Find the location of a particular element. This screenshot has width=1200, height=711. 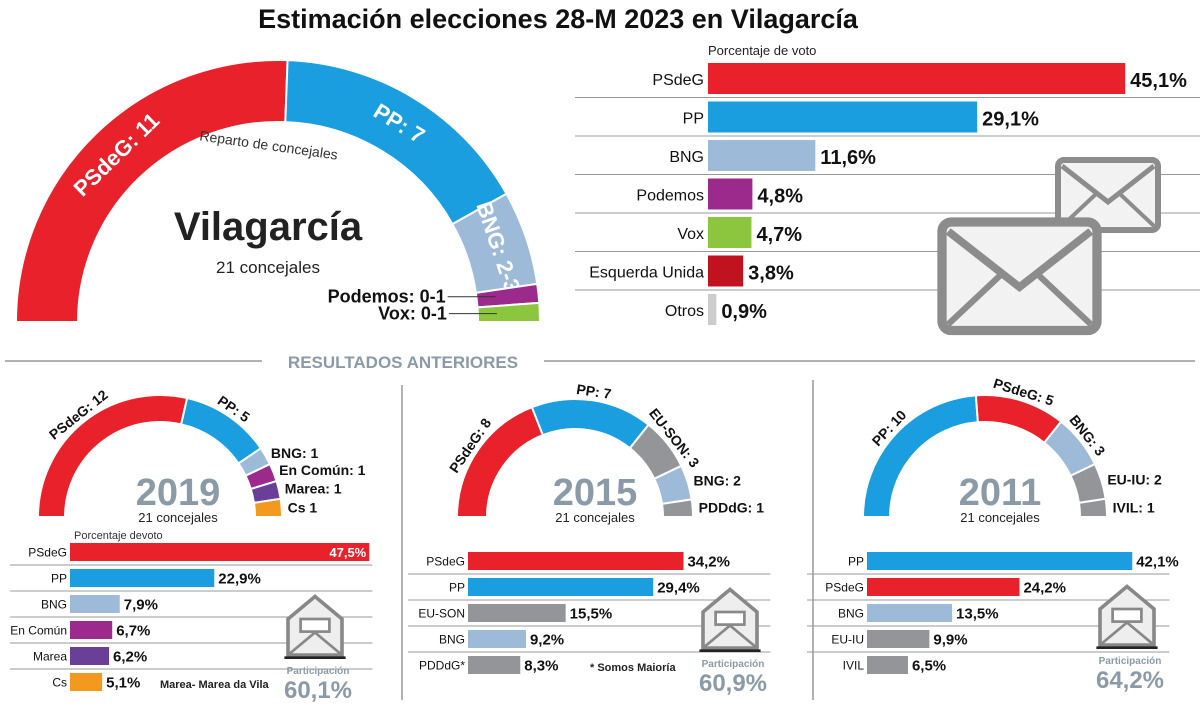

seat-label: Podemos: 0-1 is located at coordinates (387, 297).